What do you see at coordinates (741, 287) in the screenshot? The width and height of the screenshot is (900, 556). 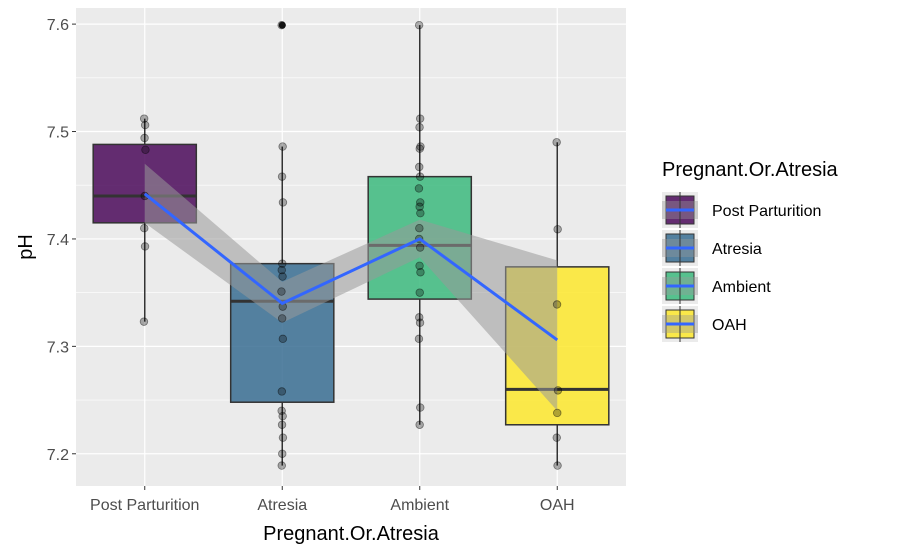 I see `legend-label: Ambient` at bounding box center [741, 287].